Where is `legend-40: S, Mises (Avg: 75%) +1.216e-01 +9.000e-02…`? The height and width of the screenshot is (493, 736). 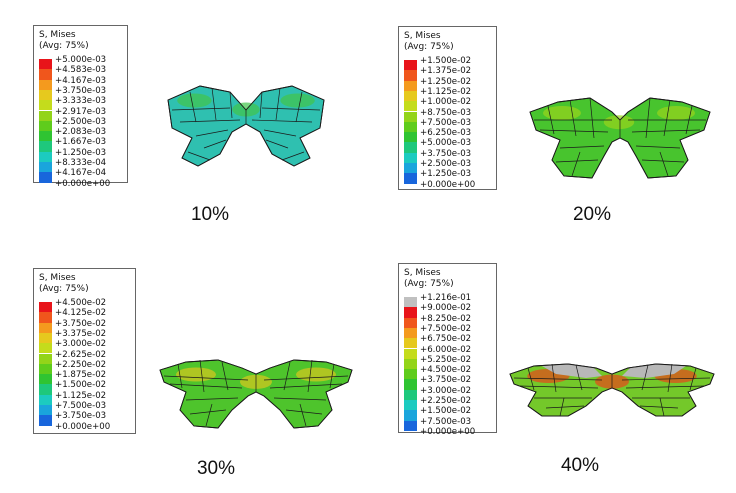 legend-40: S, Mises (Avg: 75%) +1.216e-01 +9.000e-02… is located at coordinates (447, 350).